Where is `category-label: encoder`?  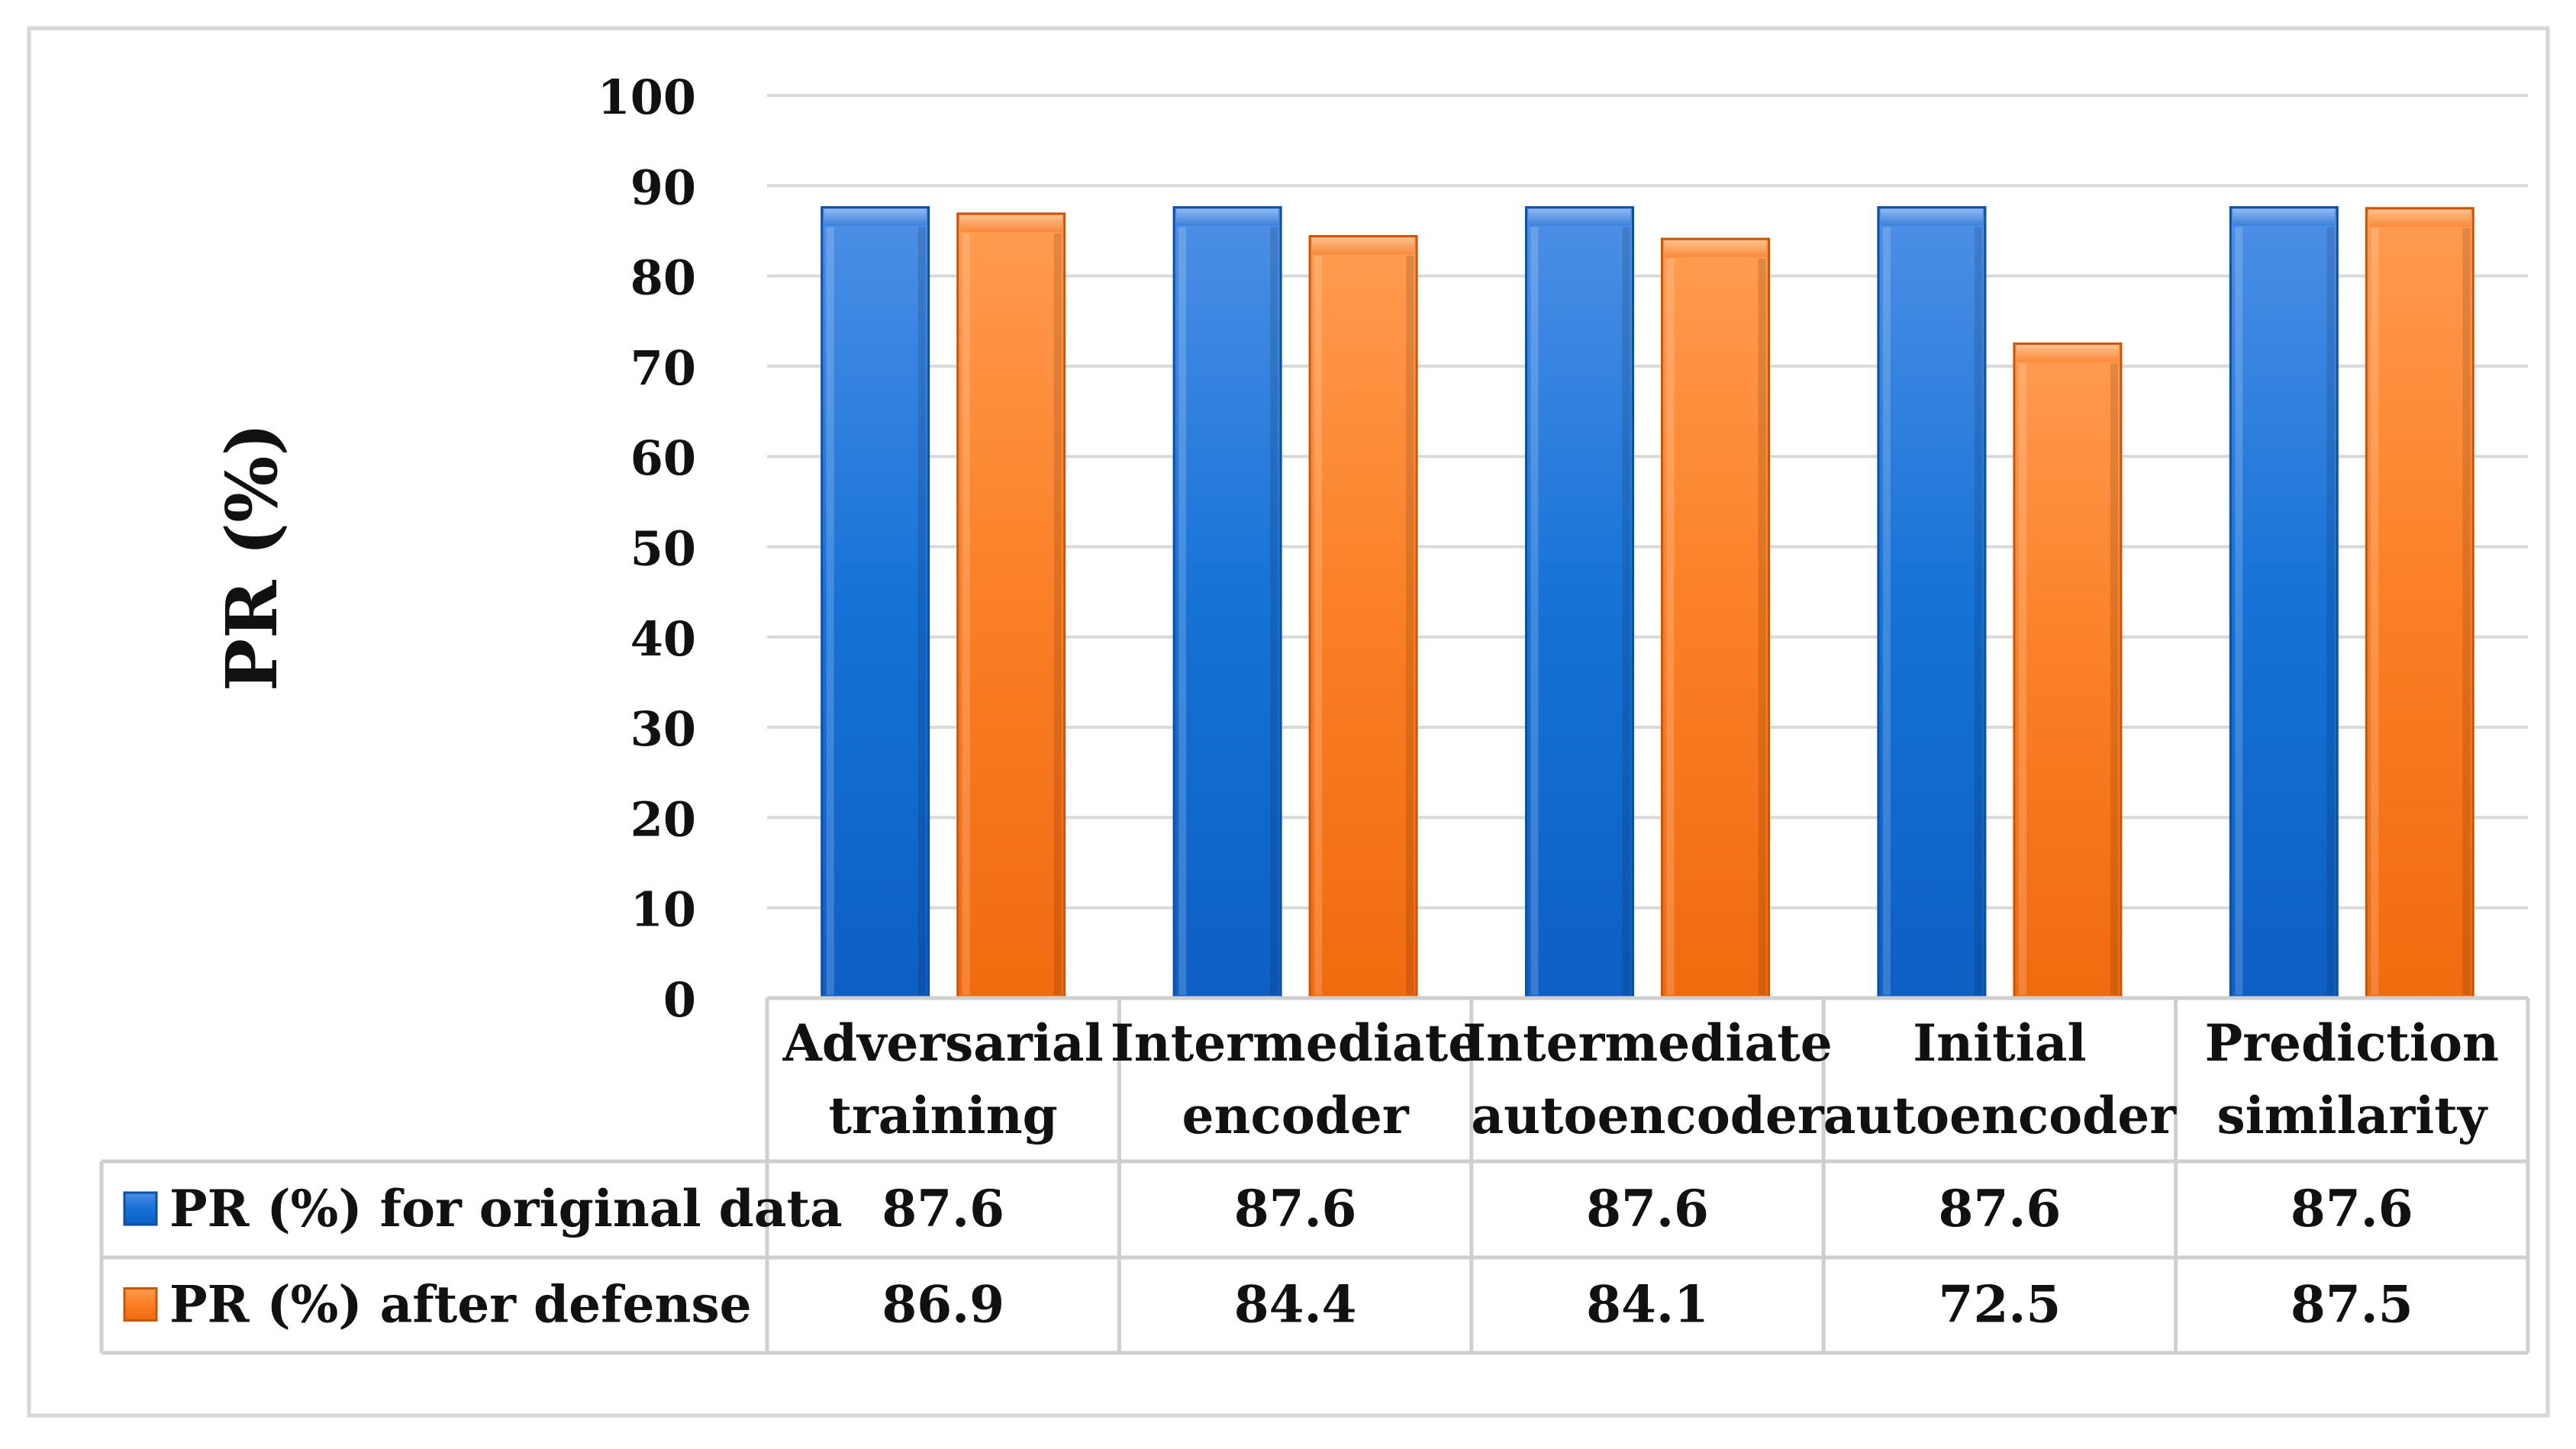 category-label: encoder is located at coordinates (1296, 1115).